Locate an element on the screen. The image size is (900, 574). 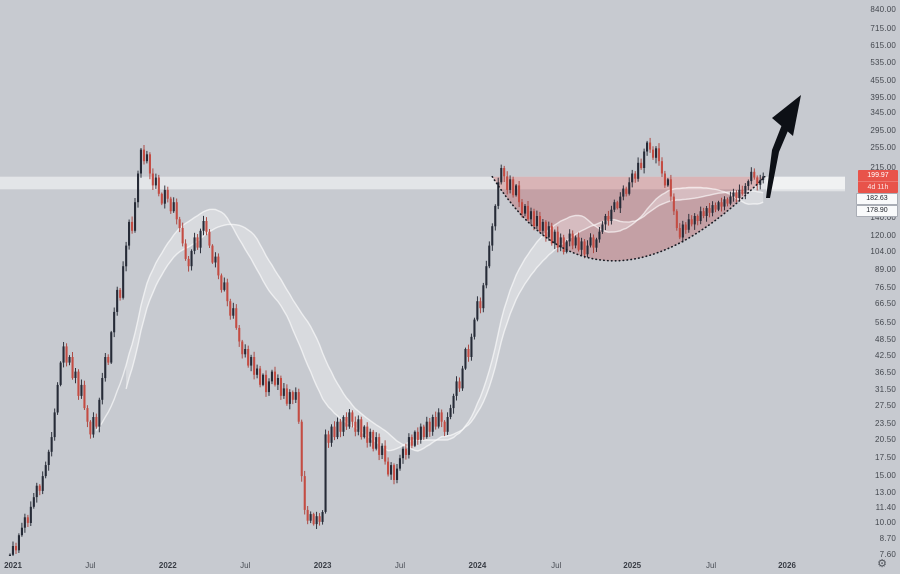
time-axis-year-label: 2026 is located at coordinates (787, 565).